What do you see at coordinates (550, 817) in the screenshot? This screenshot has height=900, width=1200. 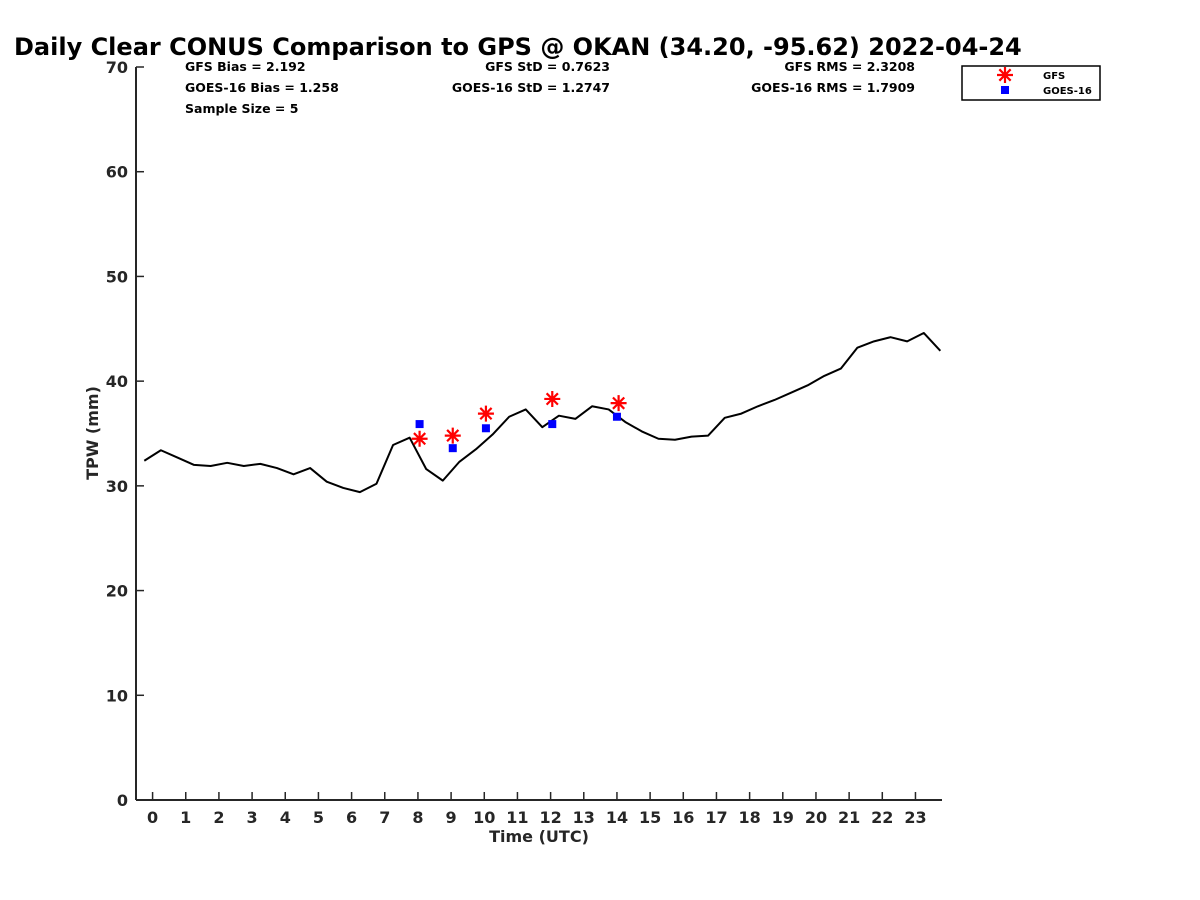 I see `x-tick-label: 12` at bounding box center [550, 817].